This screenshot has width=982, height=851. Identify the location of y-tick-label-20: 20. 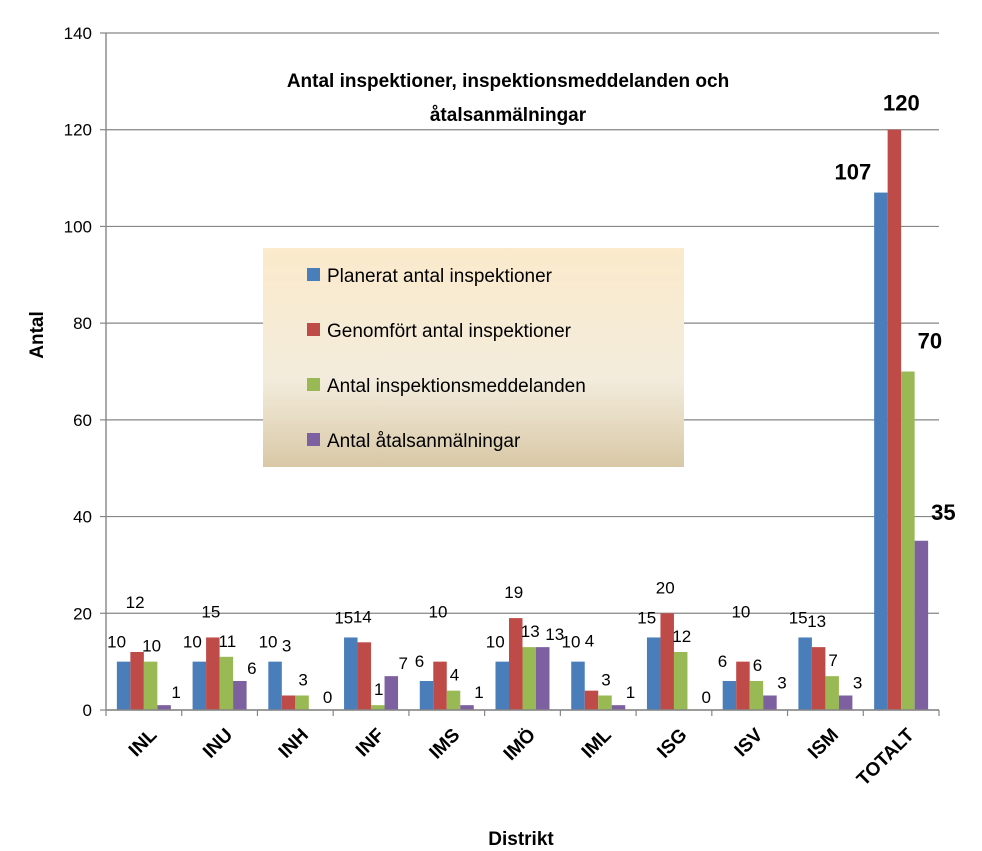
(82, 613).